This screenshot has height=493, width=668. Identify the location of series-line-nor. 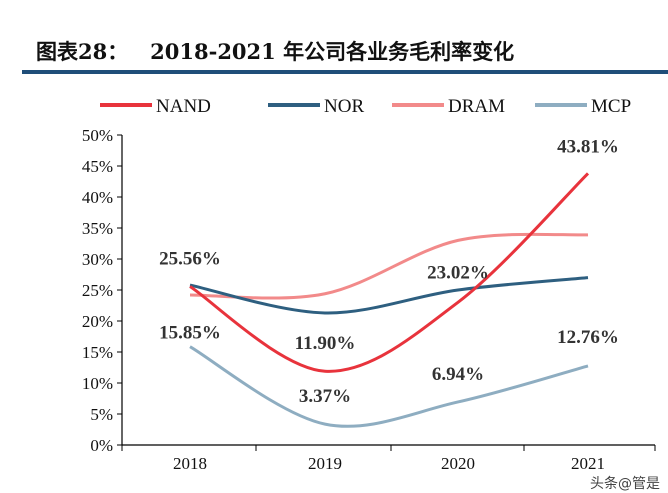
(389, 295).